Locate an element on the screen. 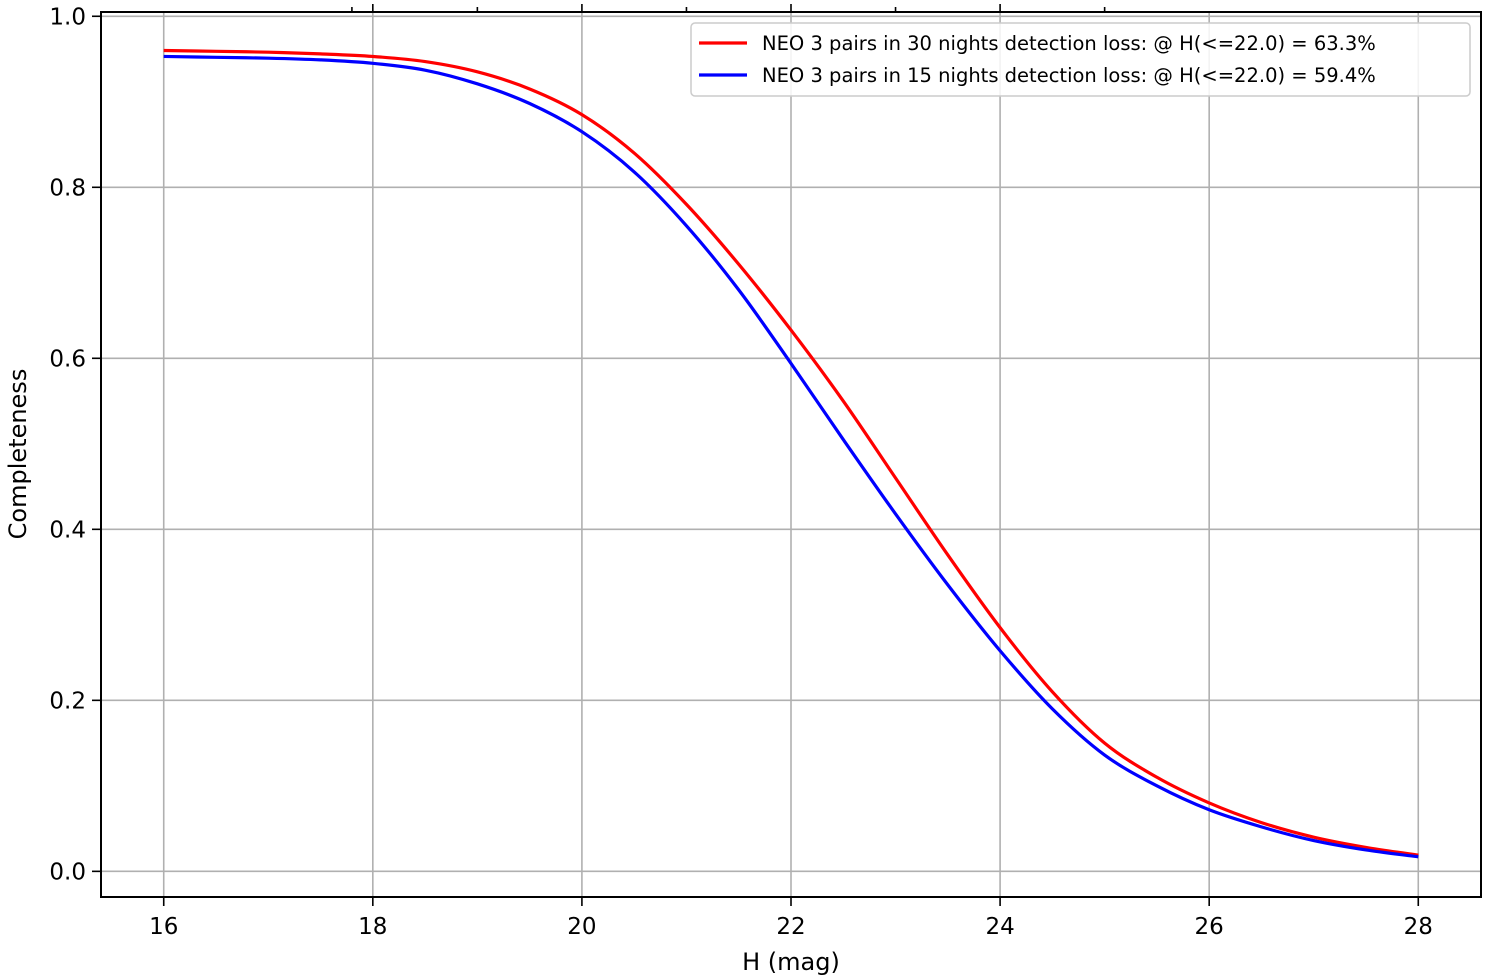 Image resolution: width=1485 pixels, height=980 pixels. legend-box is located at coordinates (1080, 59).